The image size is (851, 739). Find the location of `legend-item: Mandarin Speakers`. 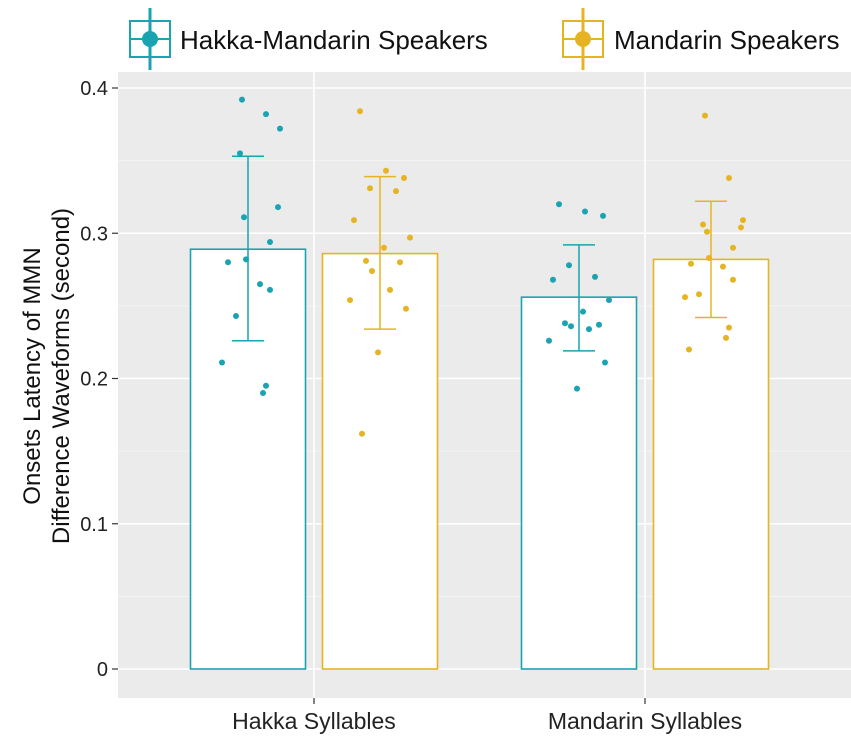

legend-item: Mandarin Speakers is located at coordinates (700, 39).